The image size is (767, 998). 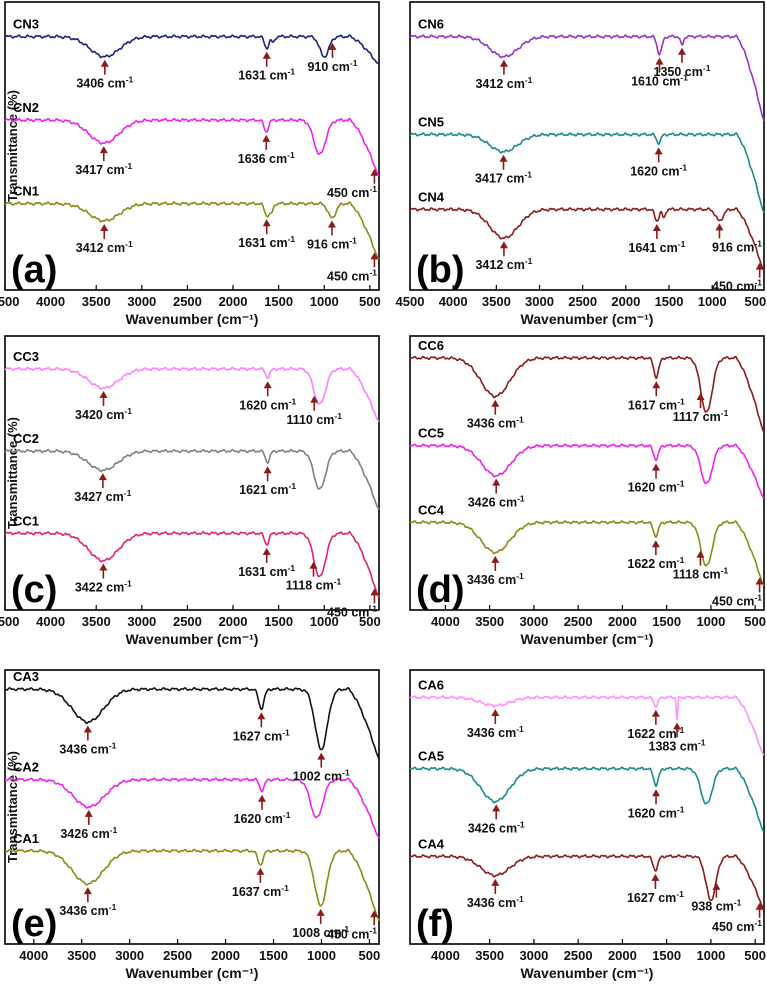 What do you see at coordinates (410, 301) in the screenshot?
I see `x-tick-label: 4500` at bounding box center [410, 301].